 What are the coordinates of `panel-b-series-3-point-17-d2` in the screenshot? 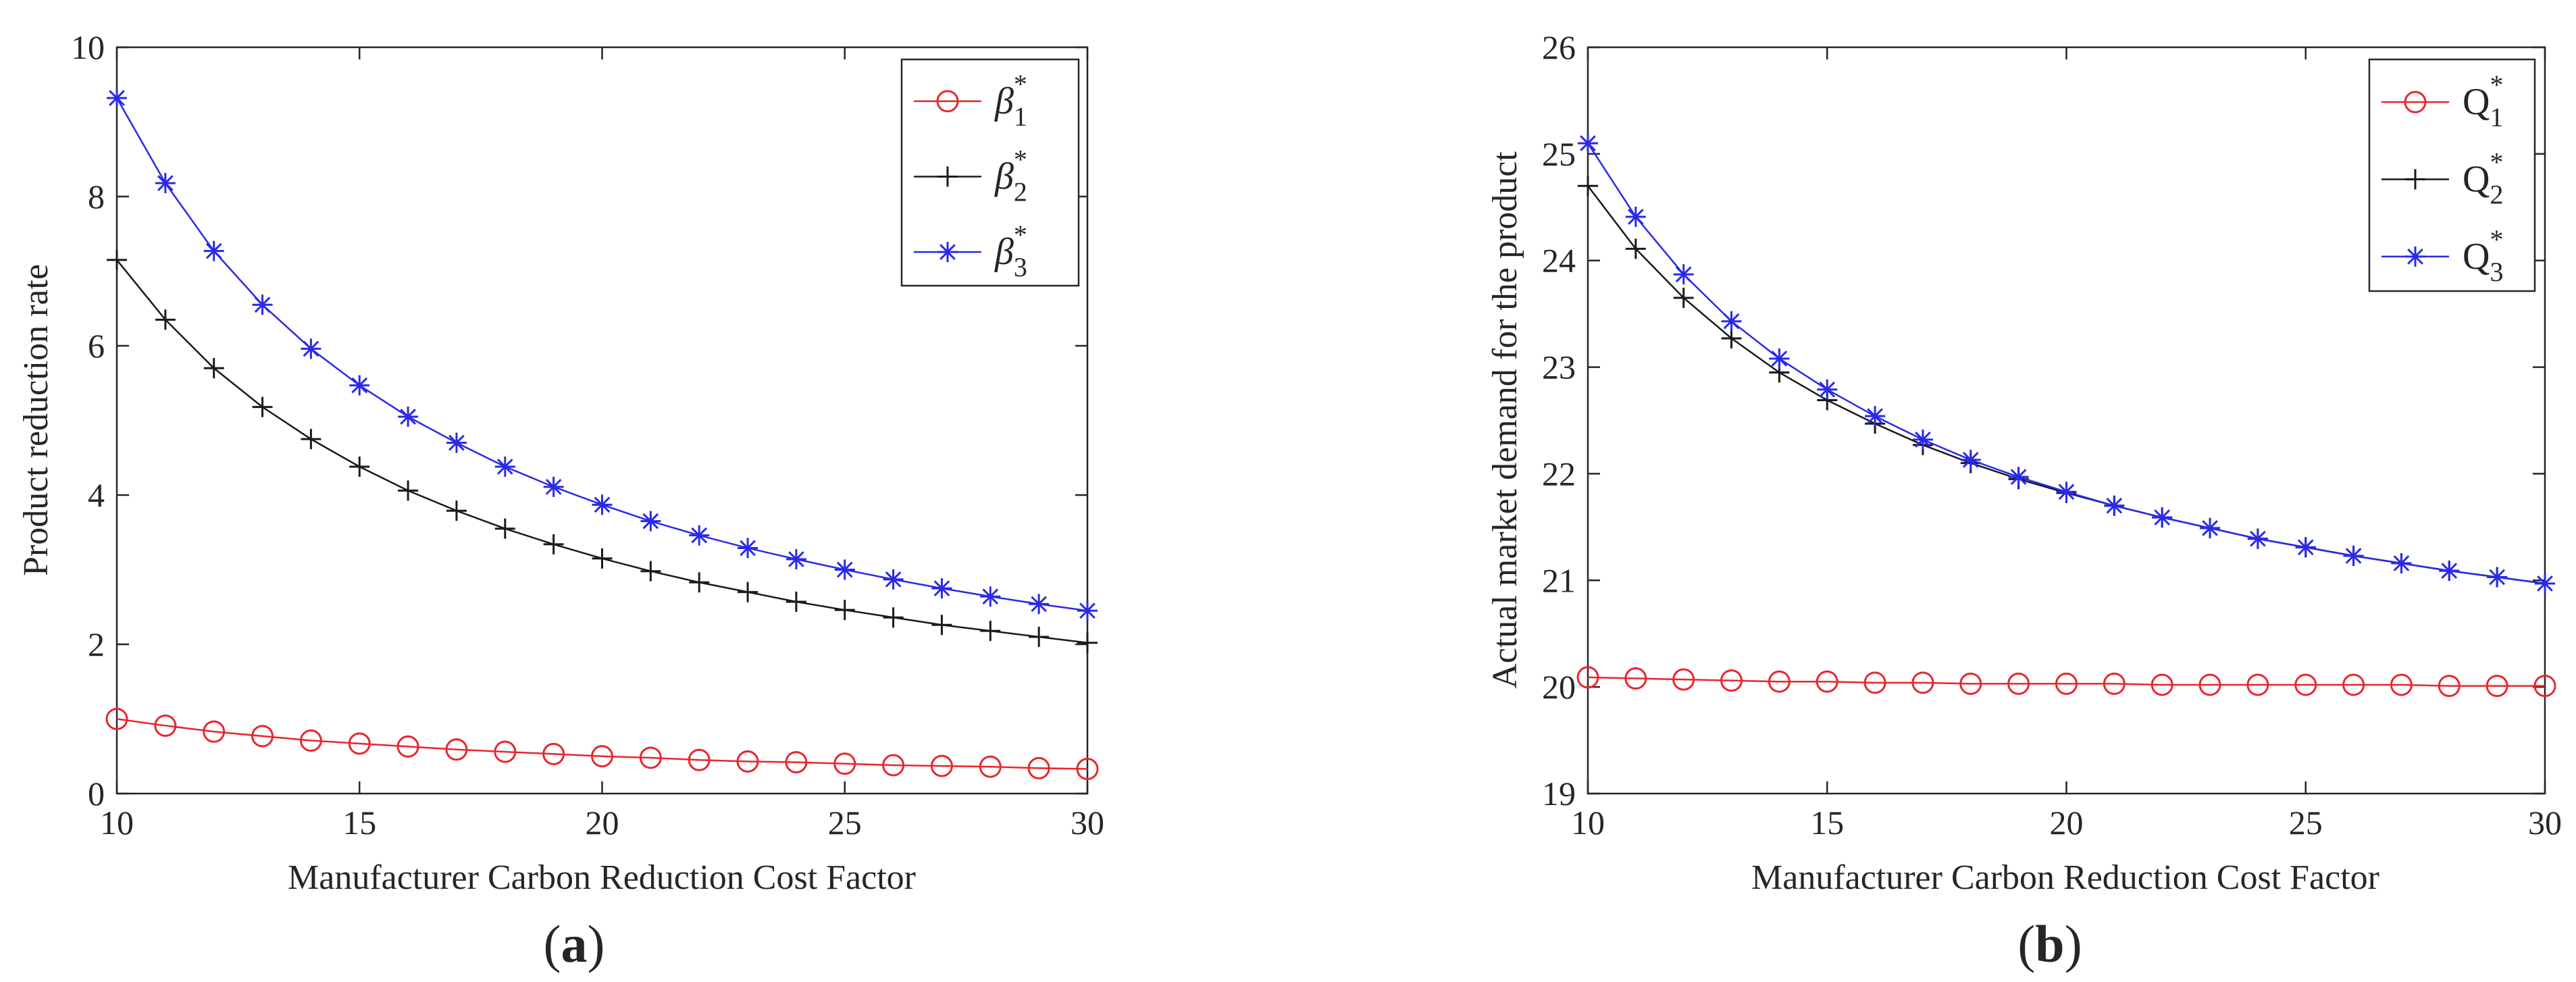 It's located at (2401, 563).